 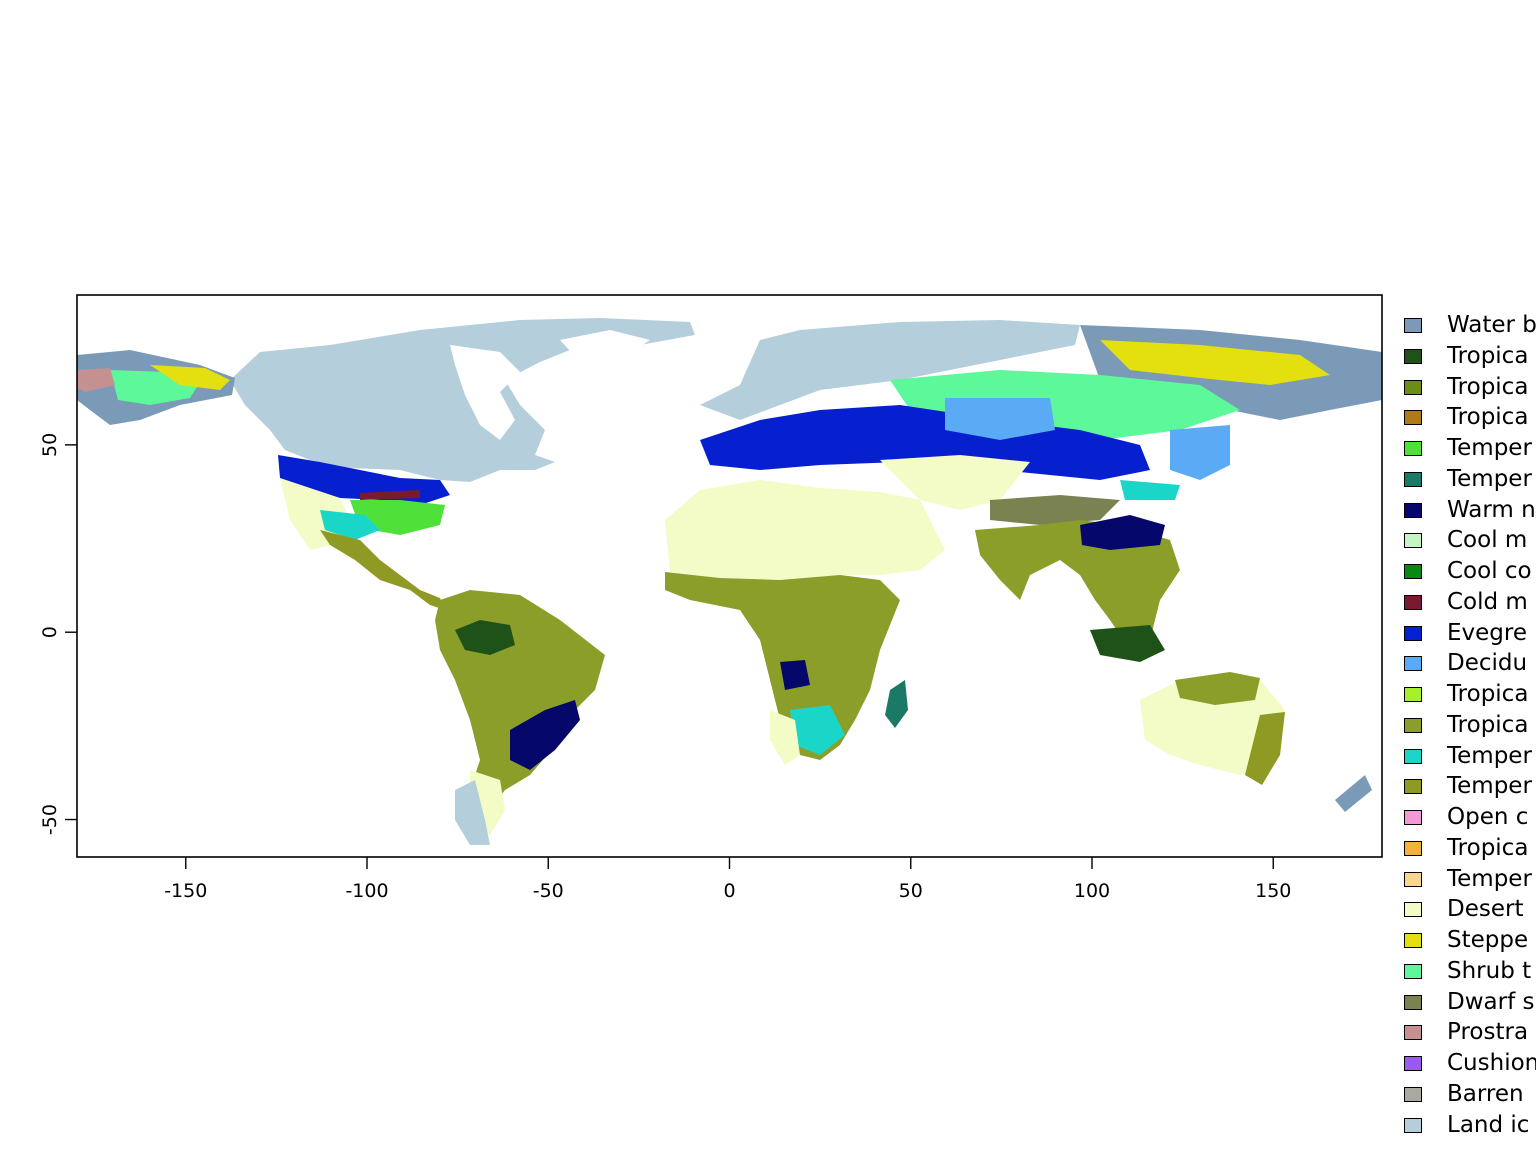 I want to click on x-tick-label: -150, so click(x=185, y=891).